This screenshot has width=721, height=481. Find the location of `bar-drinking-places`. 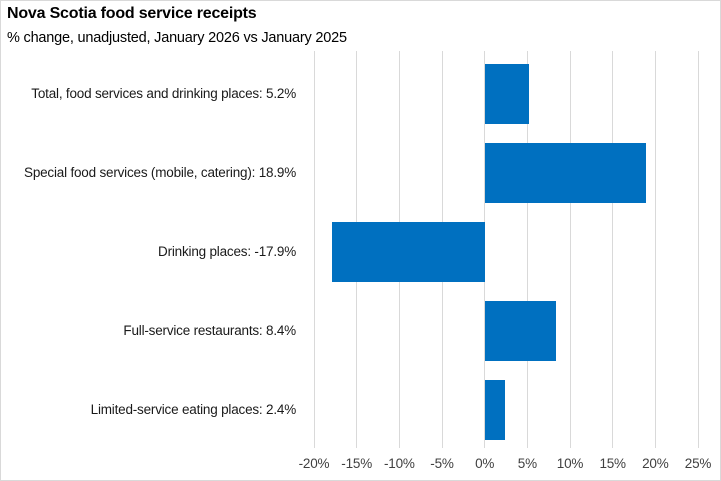

bar-drinking-places is located at coordinates (408, 251).